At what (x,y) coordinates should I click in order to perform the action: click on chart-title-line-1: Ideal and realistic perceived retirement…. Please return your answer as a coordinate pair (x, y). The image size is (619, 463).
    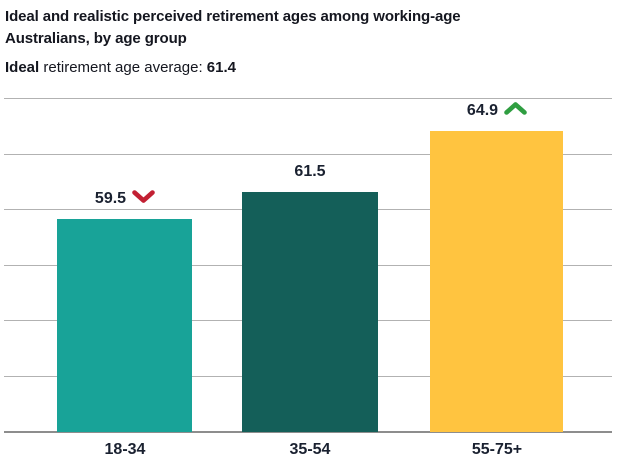
    Looking at the image, I should click on (233, 16).